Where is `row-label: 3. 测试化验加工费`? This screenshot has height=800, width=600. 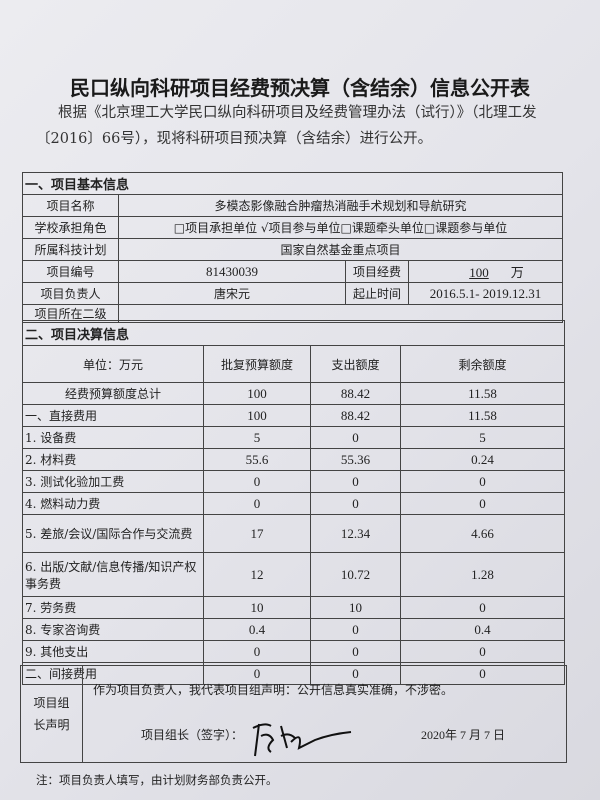
row-label: 3. 测试化验加工费 is located at coordinates (113, 481).